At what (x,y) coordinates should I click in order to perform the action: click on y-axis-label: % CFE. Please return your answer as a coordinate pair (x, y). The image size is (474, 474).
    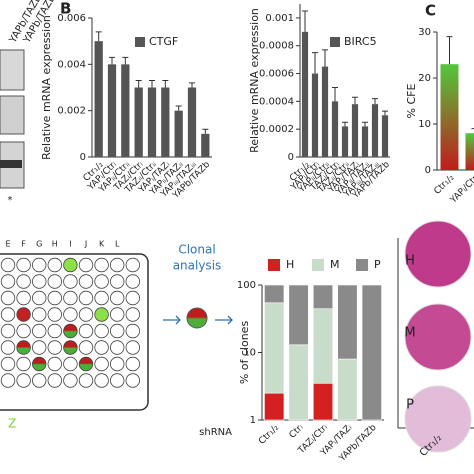
    Looking at the image, I should click on (411, 101).